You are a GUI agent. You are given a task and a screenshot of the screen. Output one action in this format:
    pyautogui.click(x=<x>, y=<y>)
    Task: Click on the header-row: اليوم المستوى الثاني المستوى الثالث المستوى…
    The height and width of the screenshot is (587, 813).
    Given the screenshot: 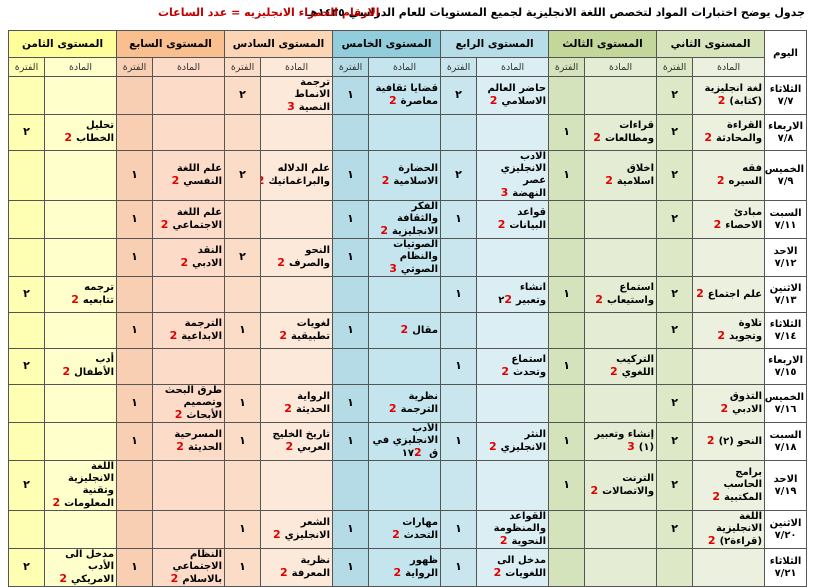 What is the action you would take?
    pyautogui.click(x=407, y=53)
    